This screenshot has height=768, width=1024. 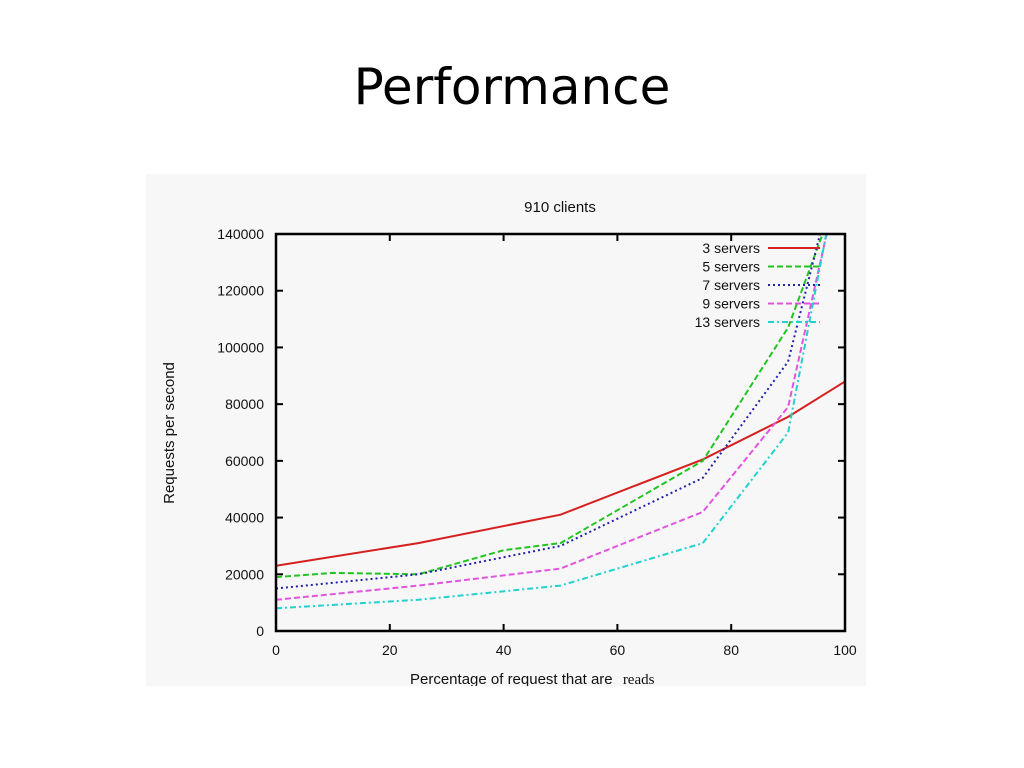 What do you see at coordinates (731, 304) in the screenshot?
I see `legend-label: 9 servers` at bounding box center [731, 304].